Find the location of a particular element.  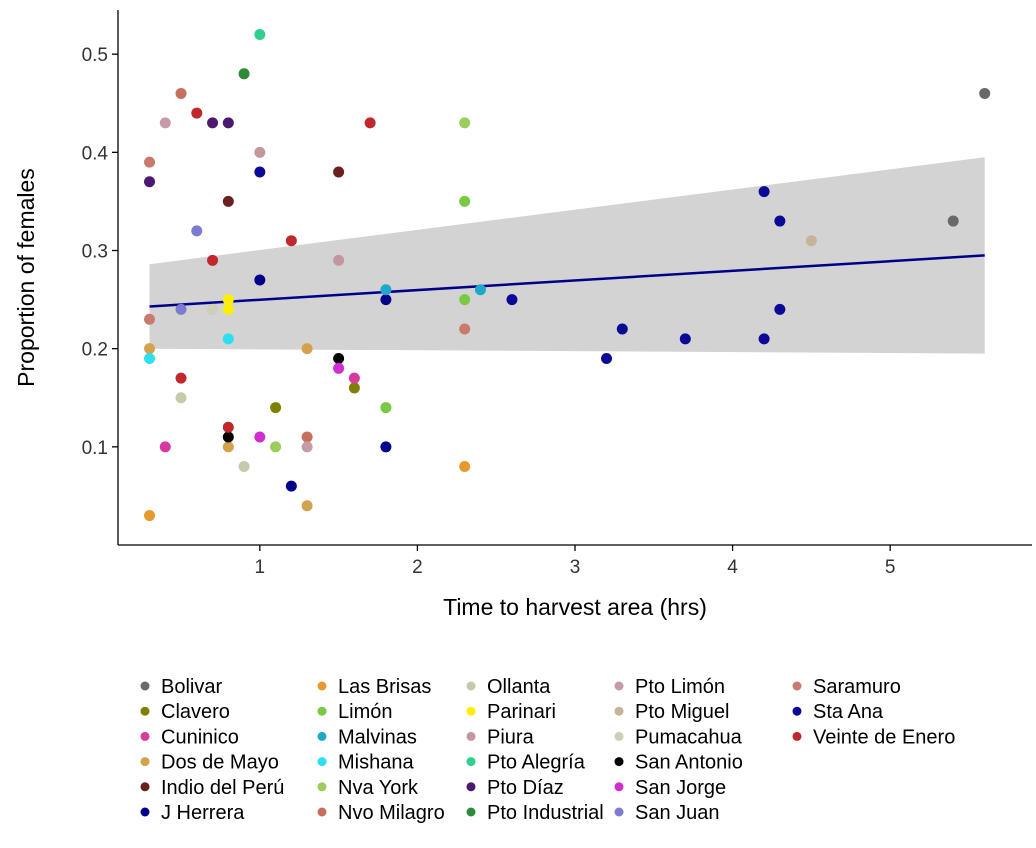

legend-label: Bolivar is located at coordinates (191, 687).